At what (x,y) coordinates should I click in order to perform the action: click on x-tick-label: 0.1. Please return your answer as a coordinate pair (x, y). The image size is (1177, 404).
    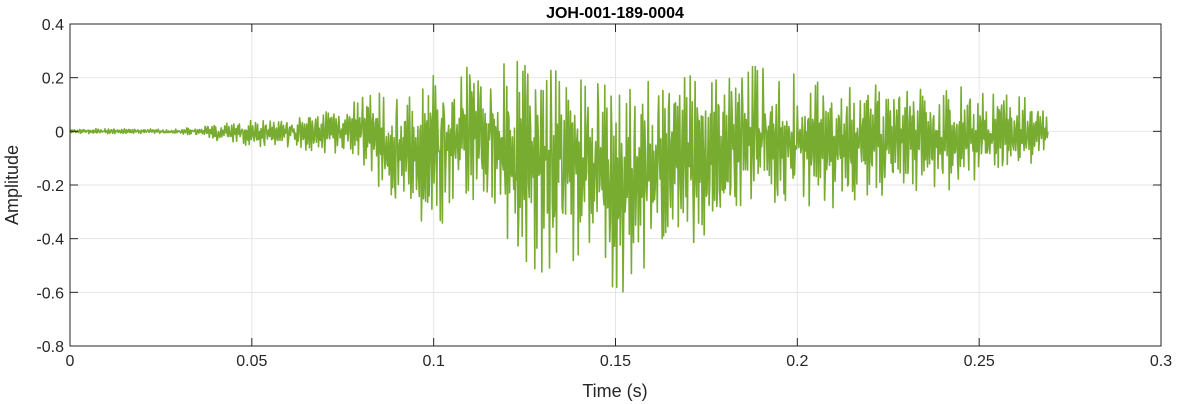
    Looking at the image, I should click on (434, 361).